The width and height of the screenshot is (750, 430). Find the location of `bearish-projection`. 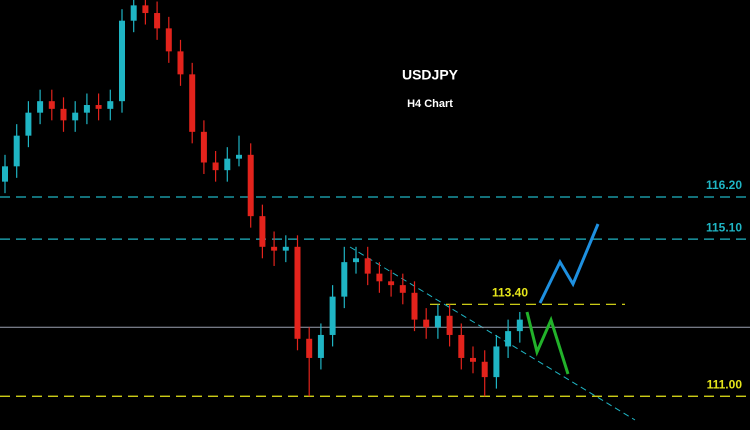

bearish-projection is located at coordinates (547, 343).